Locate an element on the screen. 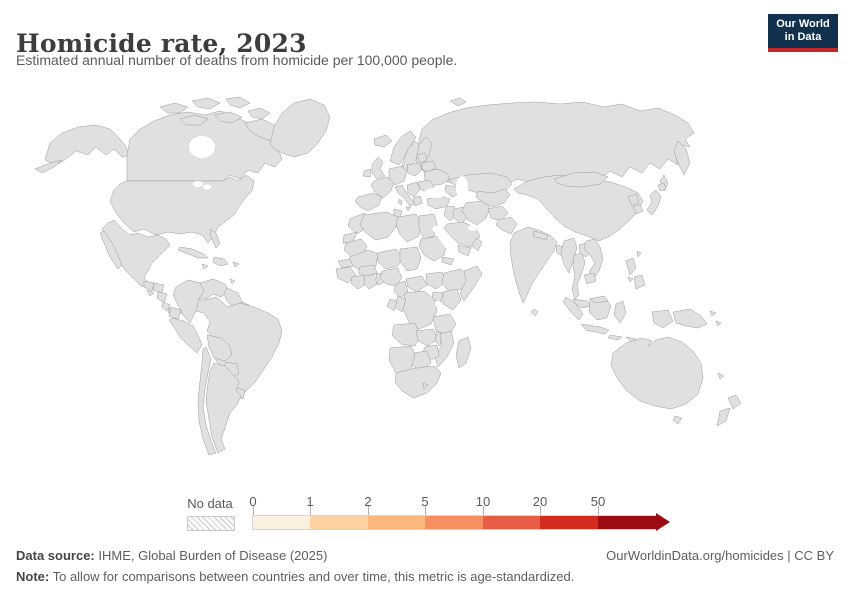  region-south-korea is located at coordinates (638, 209).